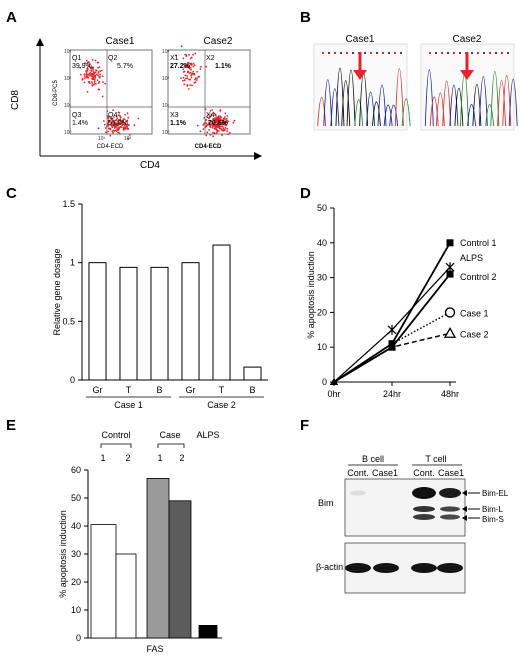 The width and height of the screenshot is (520, 659). I want to click on d-series-label: Control 2, so click(478, 277).